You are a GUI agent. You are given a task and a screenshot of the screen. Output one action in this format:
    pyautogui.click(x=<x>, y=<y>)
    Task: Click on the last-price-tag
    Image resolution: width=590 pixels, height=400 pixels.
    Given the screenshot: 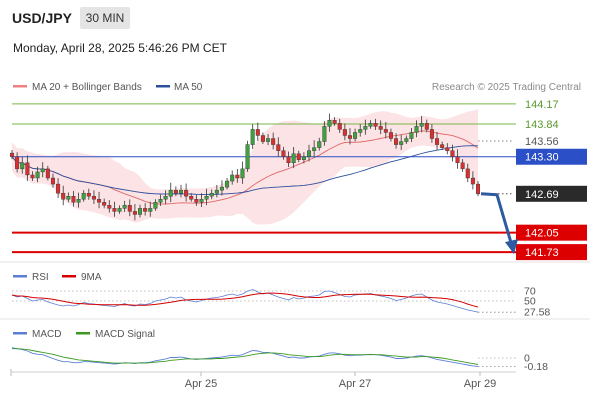 What is the action you would take?
    pyautogui.click(x=551, y=193)
    